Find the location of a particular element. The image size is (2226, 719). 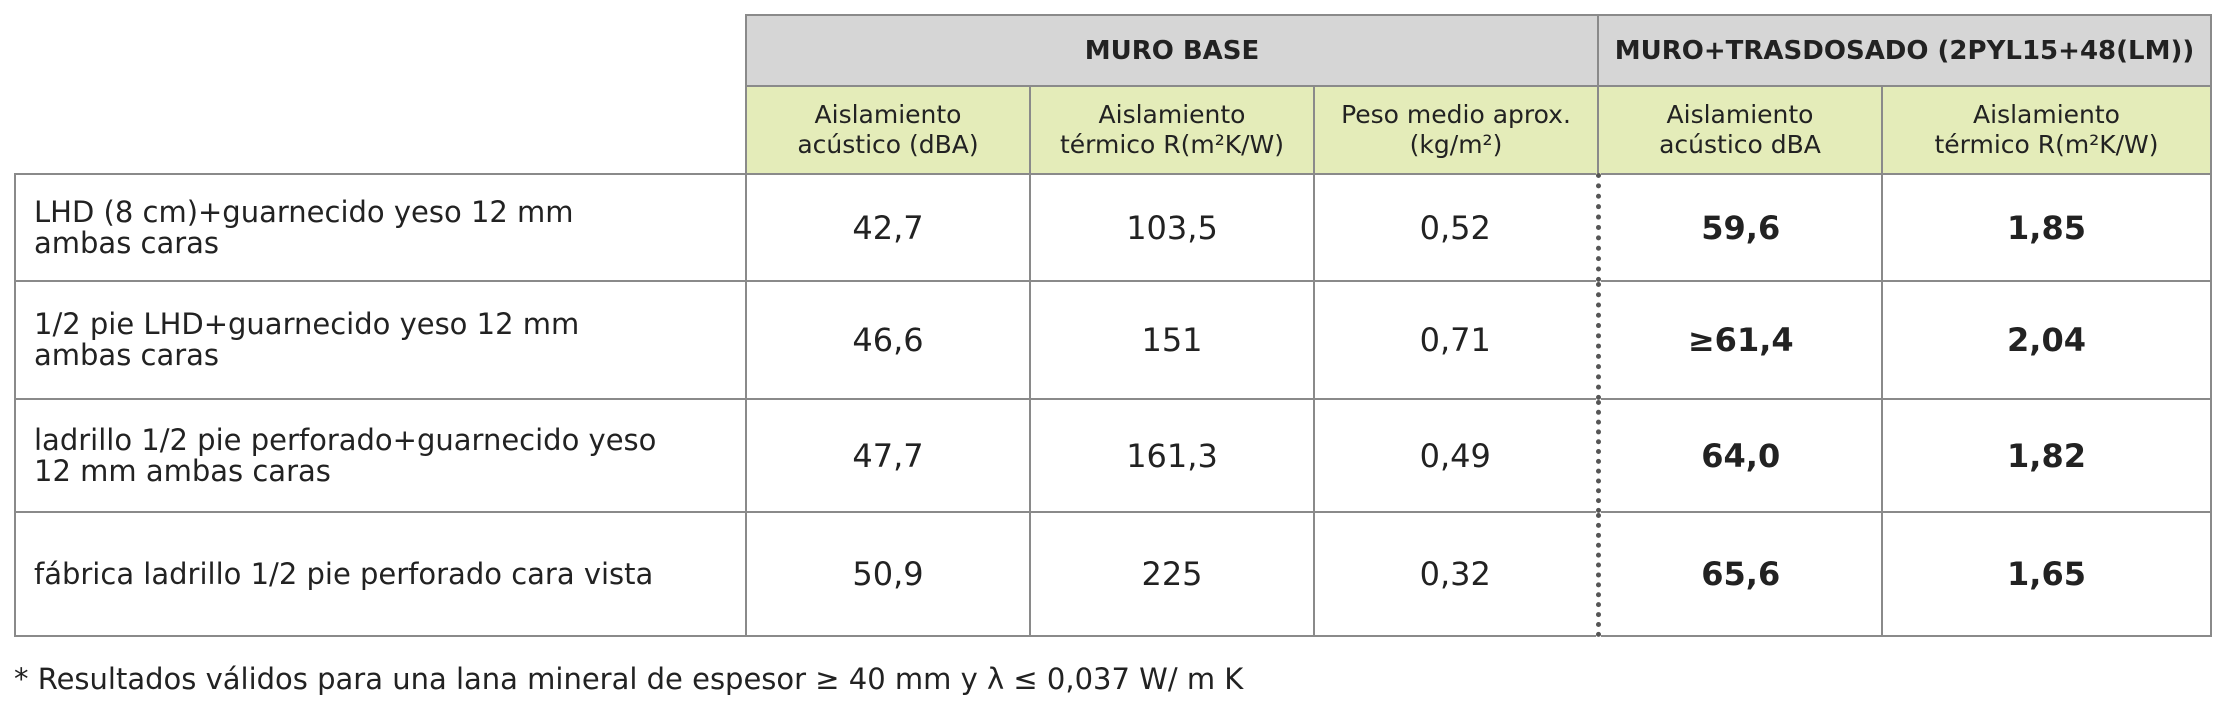

cell: 59,6 is located at coordinates (1739, 227).